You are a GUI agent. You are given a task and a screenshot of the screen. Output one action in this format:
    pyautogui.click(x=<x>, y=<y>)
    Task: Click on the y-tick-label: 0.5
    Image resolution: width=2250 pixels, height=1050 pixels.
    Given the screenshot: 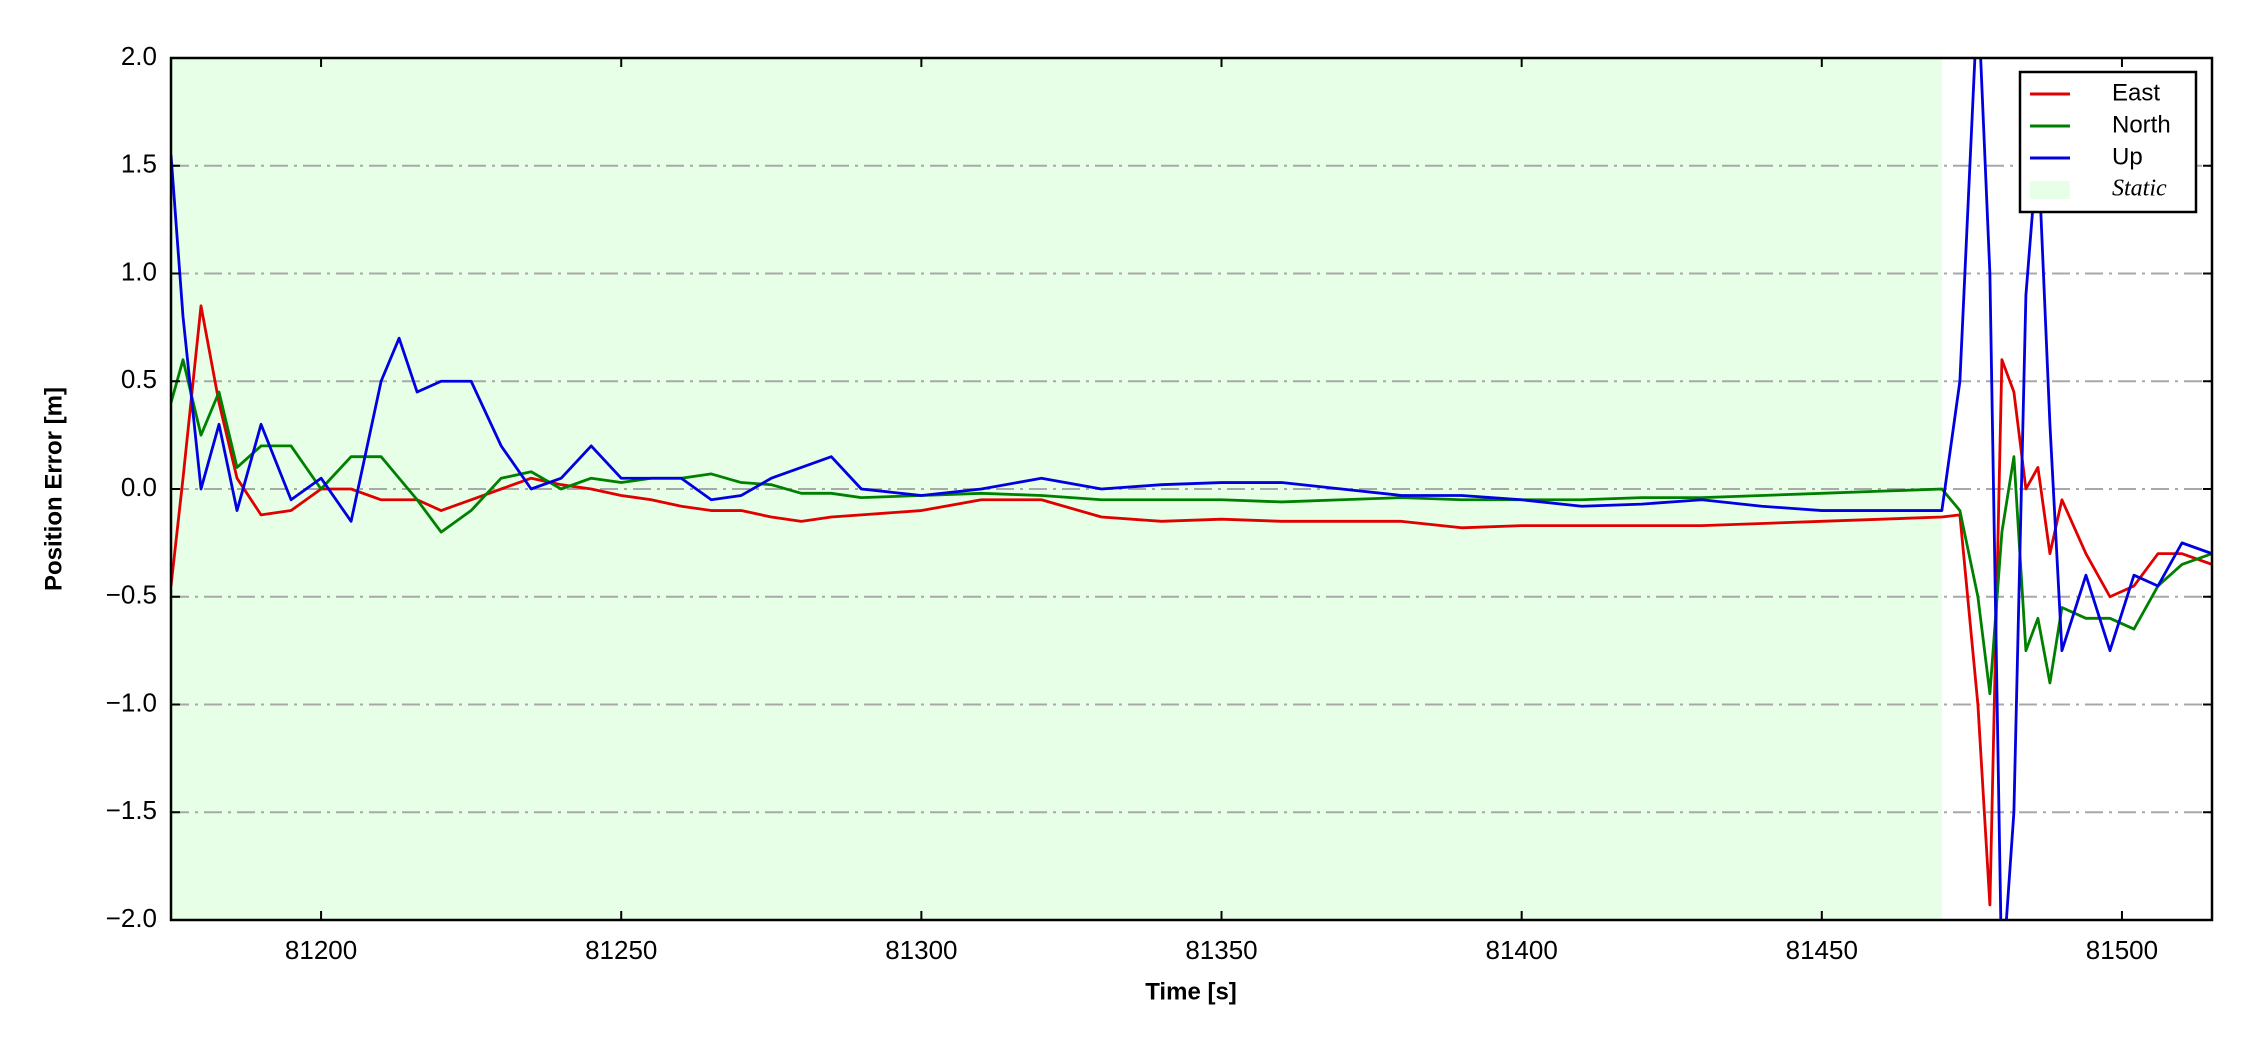 What is the action you would take?
    pyautogui.click(x=139, y=379)
    